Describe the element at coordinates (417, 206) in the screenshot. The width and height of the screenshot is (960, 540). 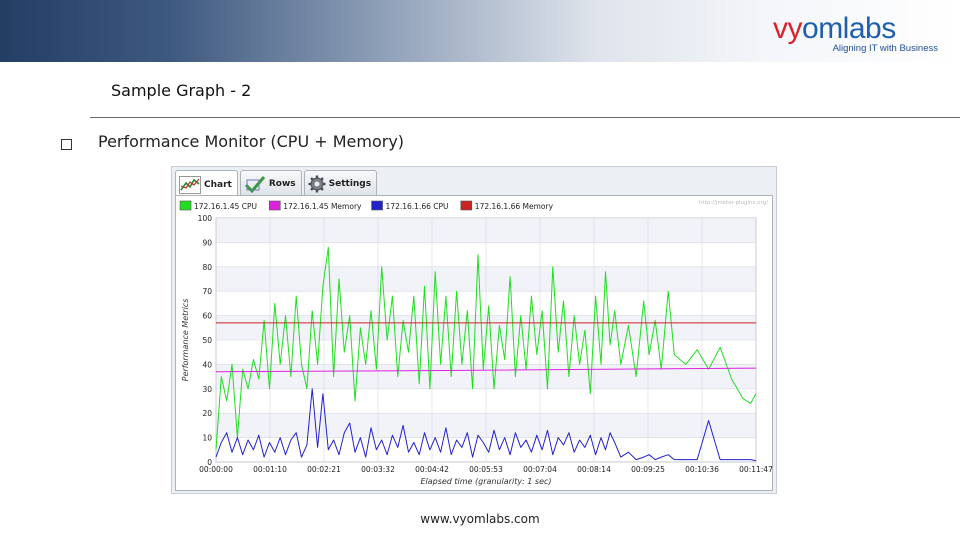
I see `legend-label: 172.16.1.66 CPU` at that location.